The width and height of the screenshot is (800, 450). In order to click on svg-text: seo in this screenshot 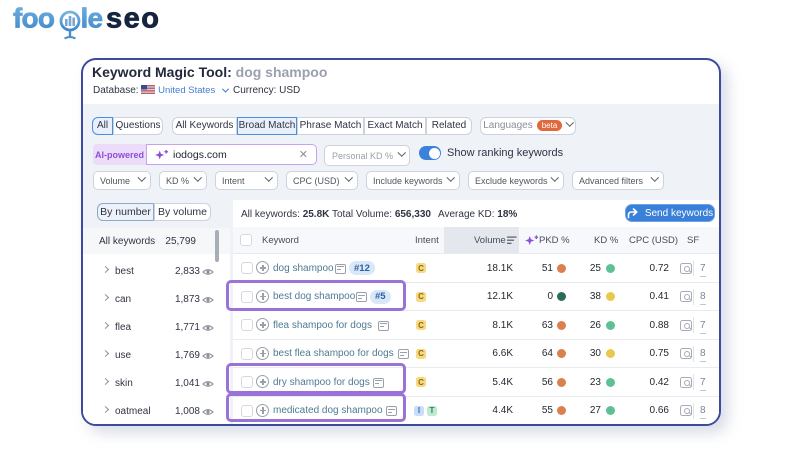, I will do `click(133, 19)`.